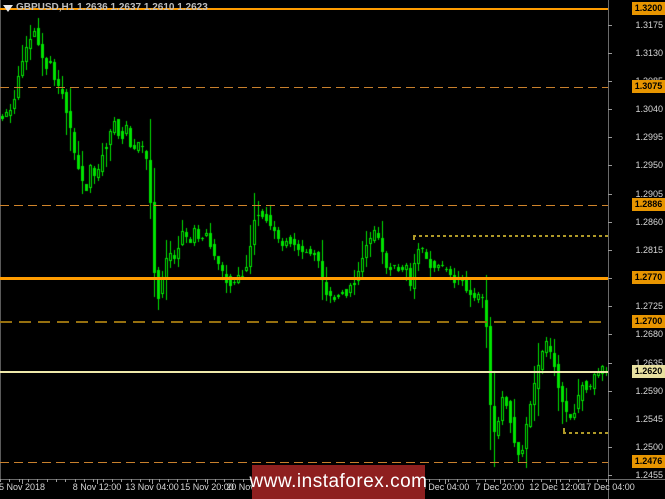 This screenshot has width=665, height=499. What do you see at coordinates (8, 8) in the screenshot?
I see `triangle-down-icon` at bounding box center [8, 8].